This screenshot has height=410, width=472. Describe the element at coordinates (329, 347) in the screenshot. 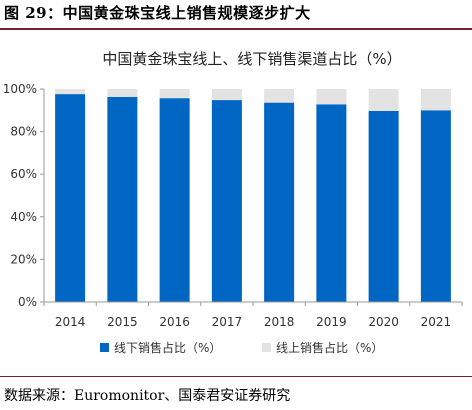

I see `legend-label-online: 线上销售占比（%）` at that location.